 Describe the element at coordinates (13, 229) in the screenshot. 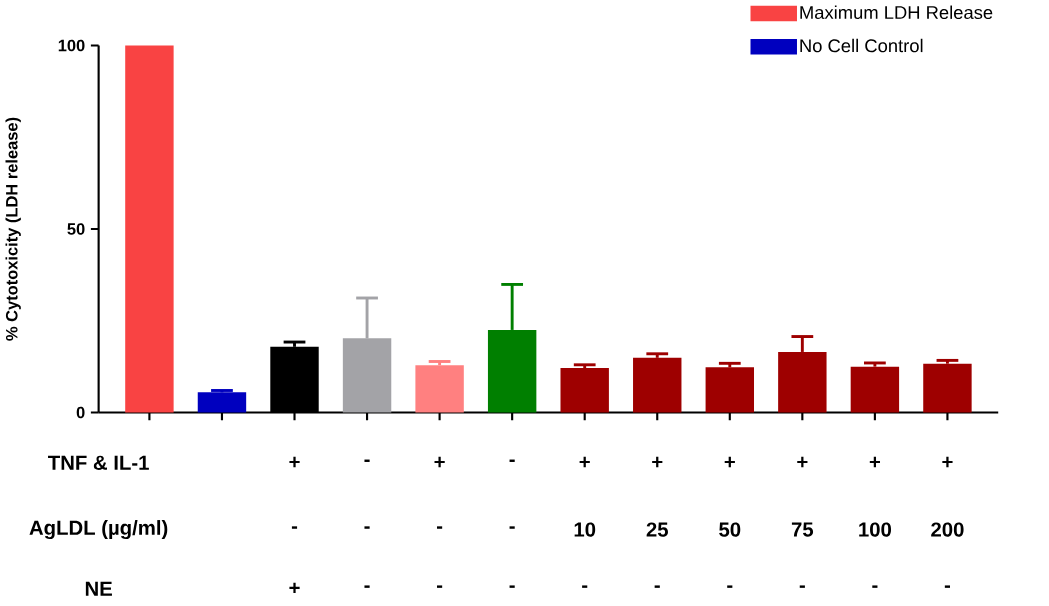

I see `y-axis-title: % Cytotoxicity (LDH release)` at that location.